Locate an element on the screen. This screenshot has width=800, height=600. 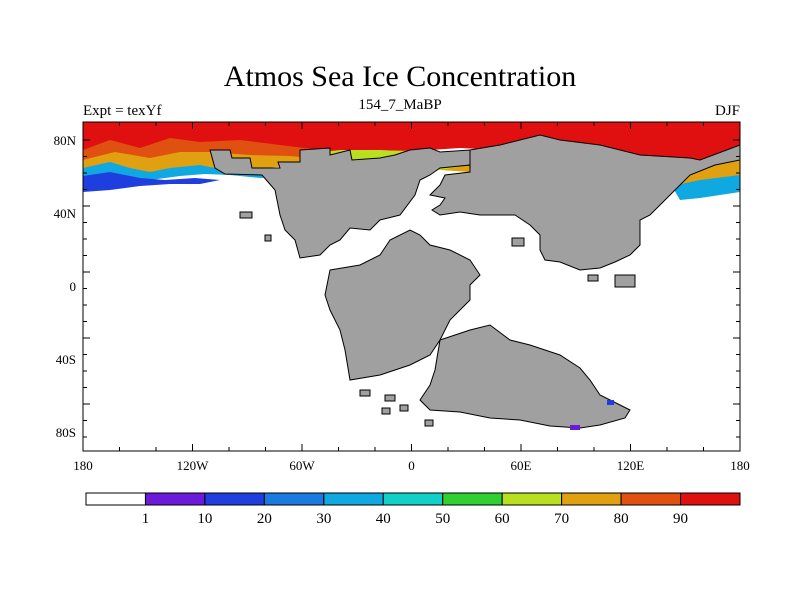
colorbar-label: 50 is located at coordinates (442, 519).